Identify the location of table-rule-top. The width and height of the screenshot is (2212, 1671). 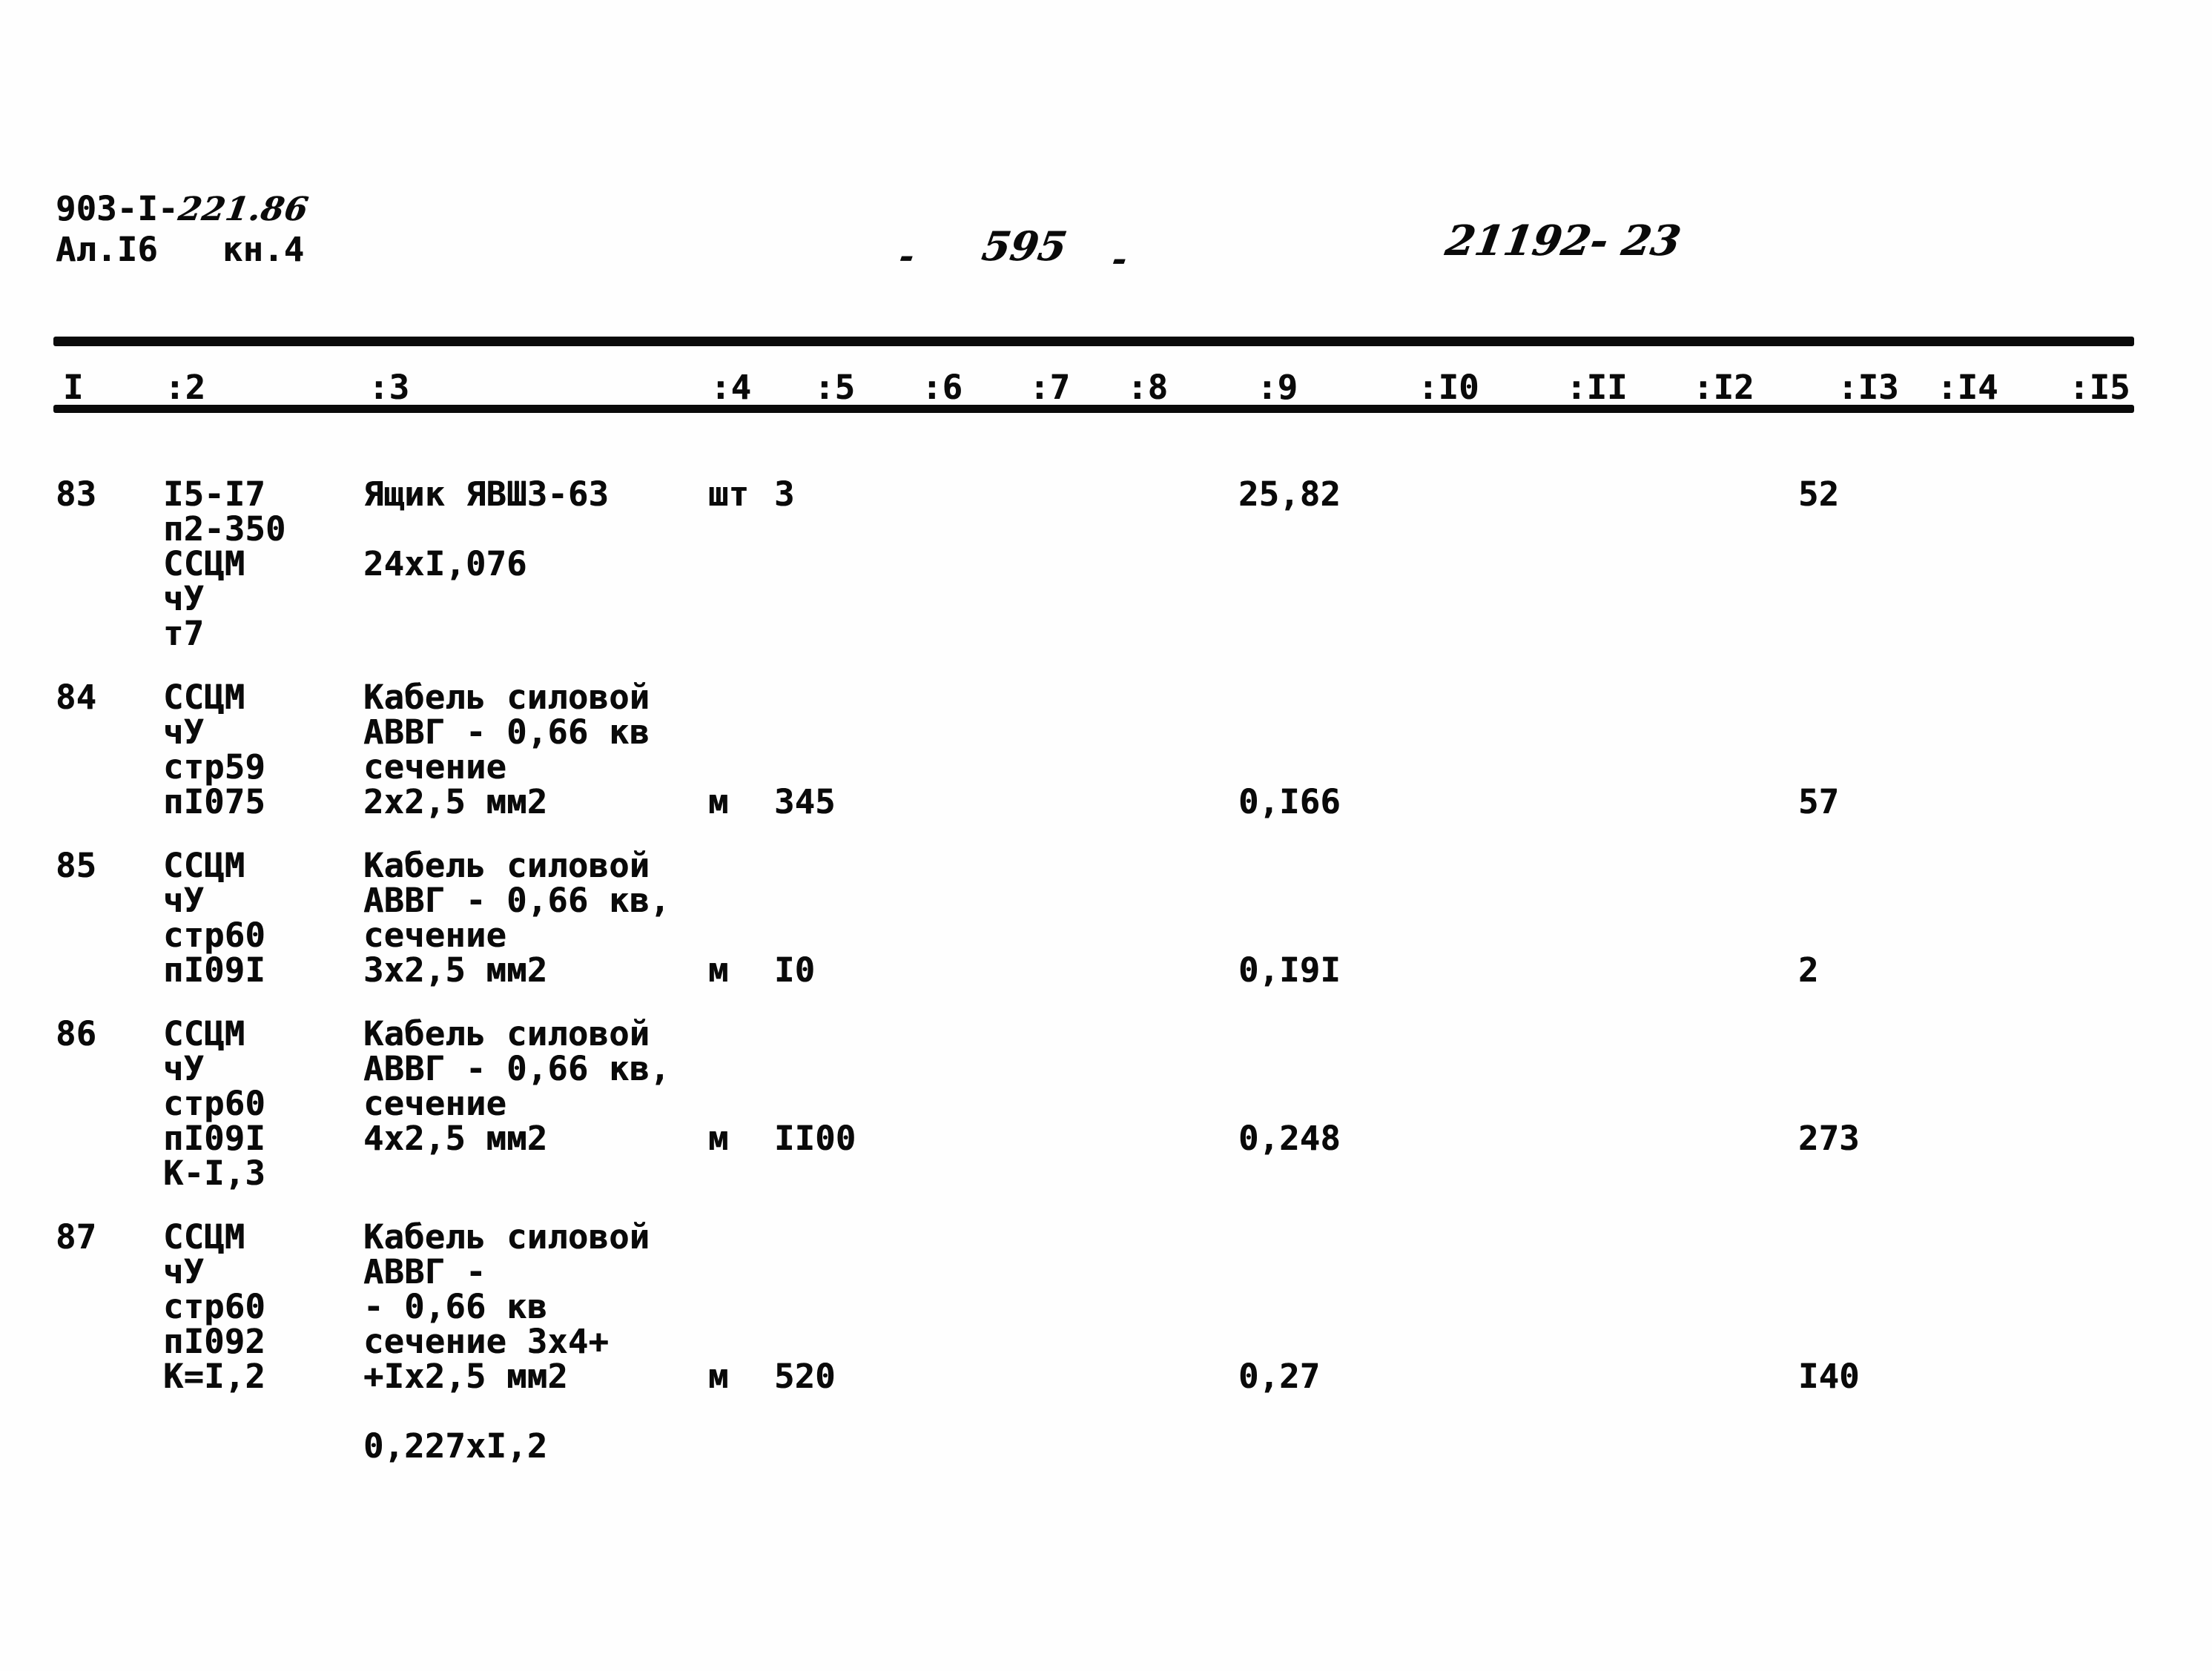
(1093, 341).